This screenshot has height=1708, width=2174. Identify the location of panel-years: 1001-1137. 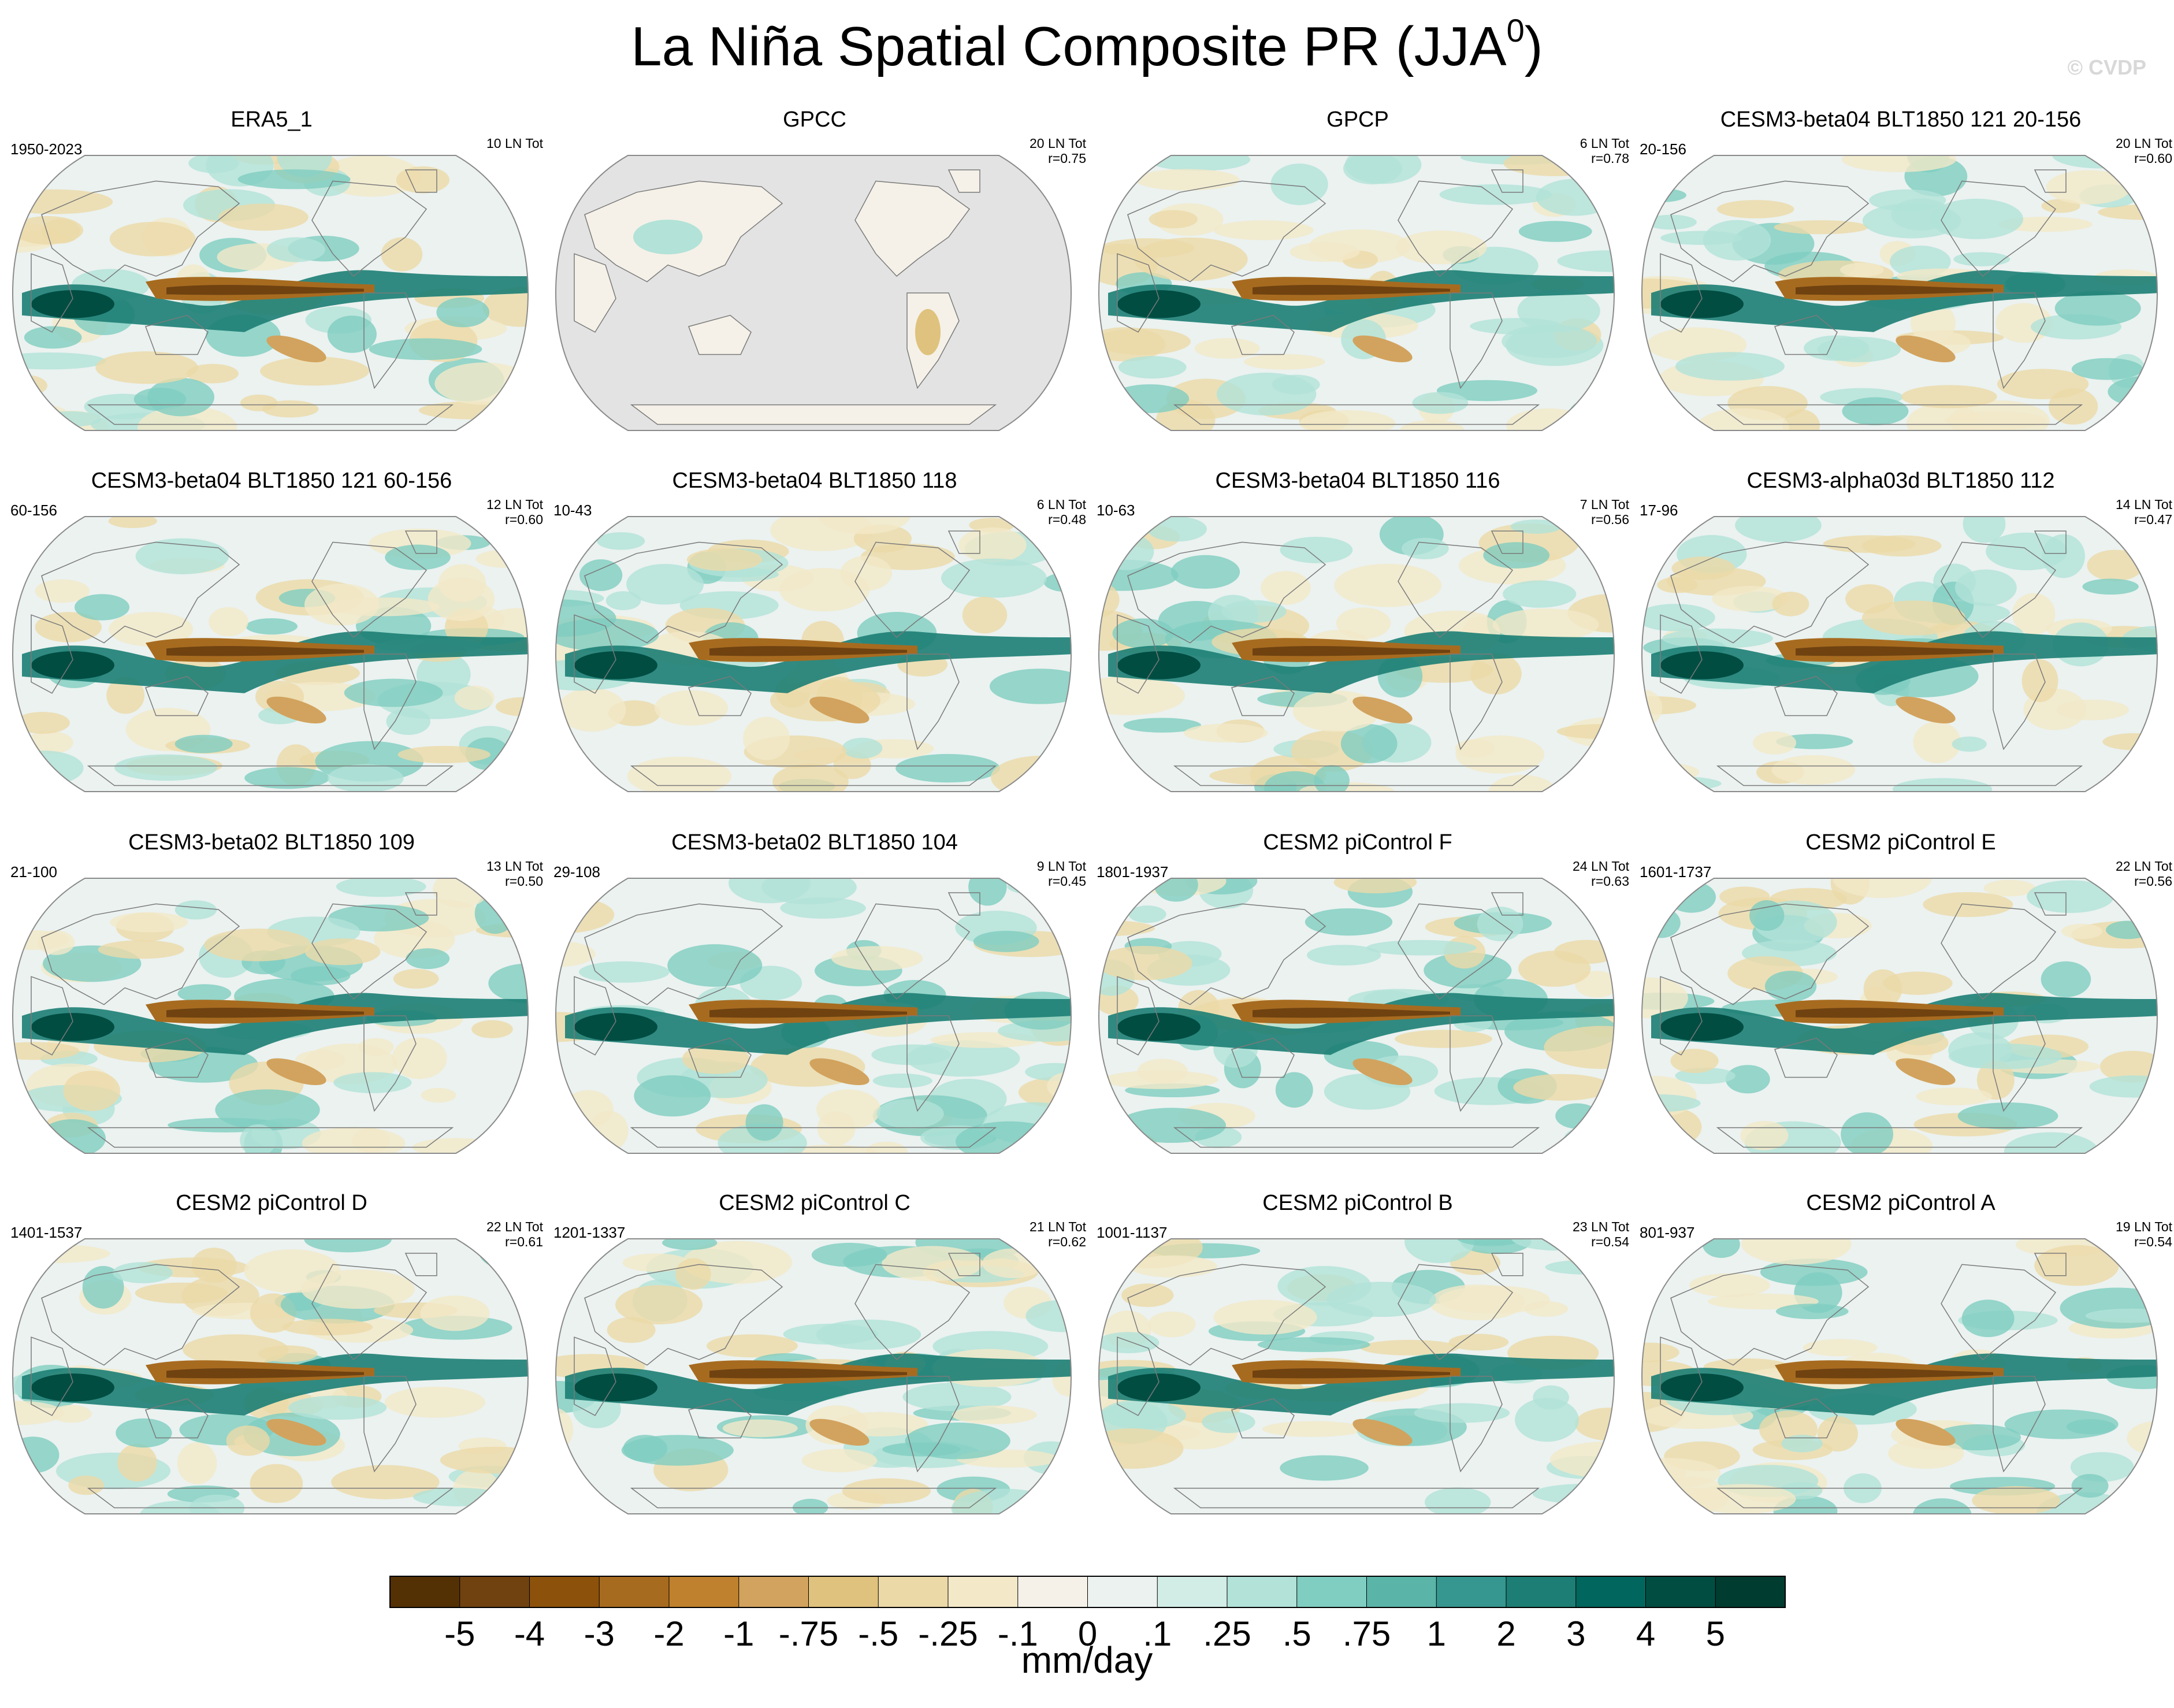
(1132, 1232).